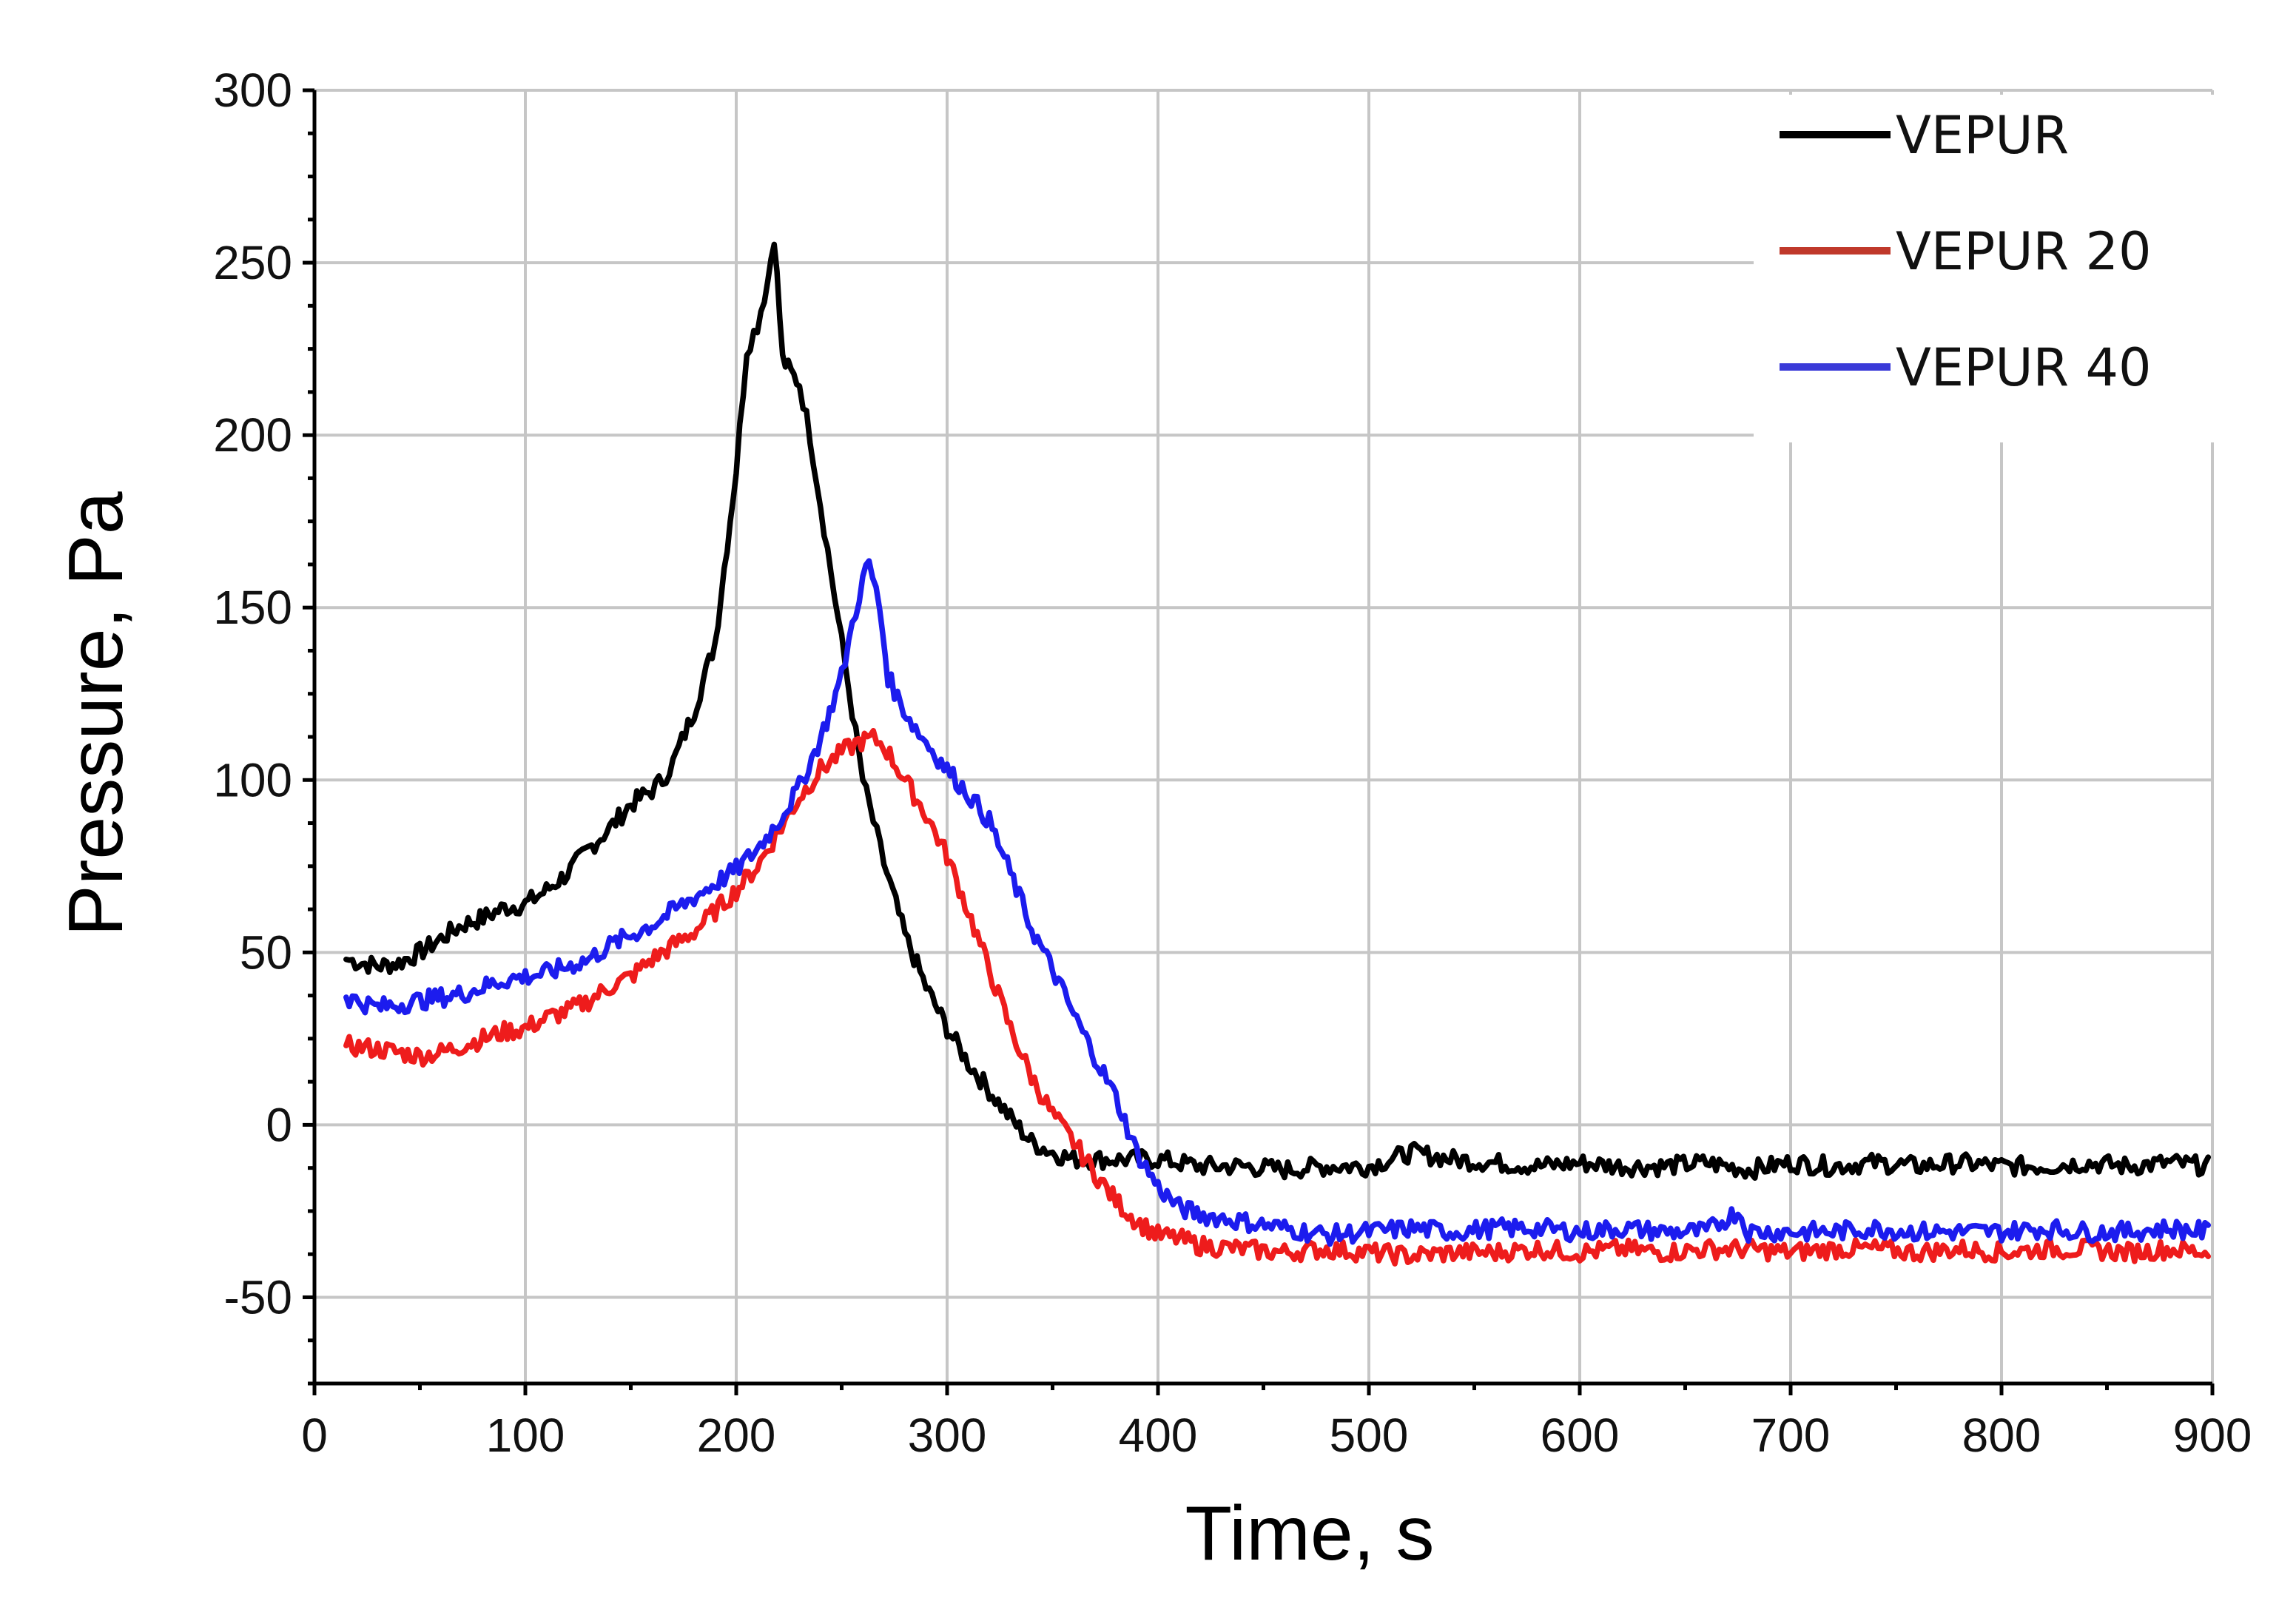 This screenshot has width=2296, height=1621. I want to click on y-tick-label: 250, so click(252, 262).